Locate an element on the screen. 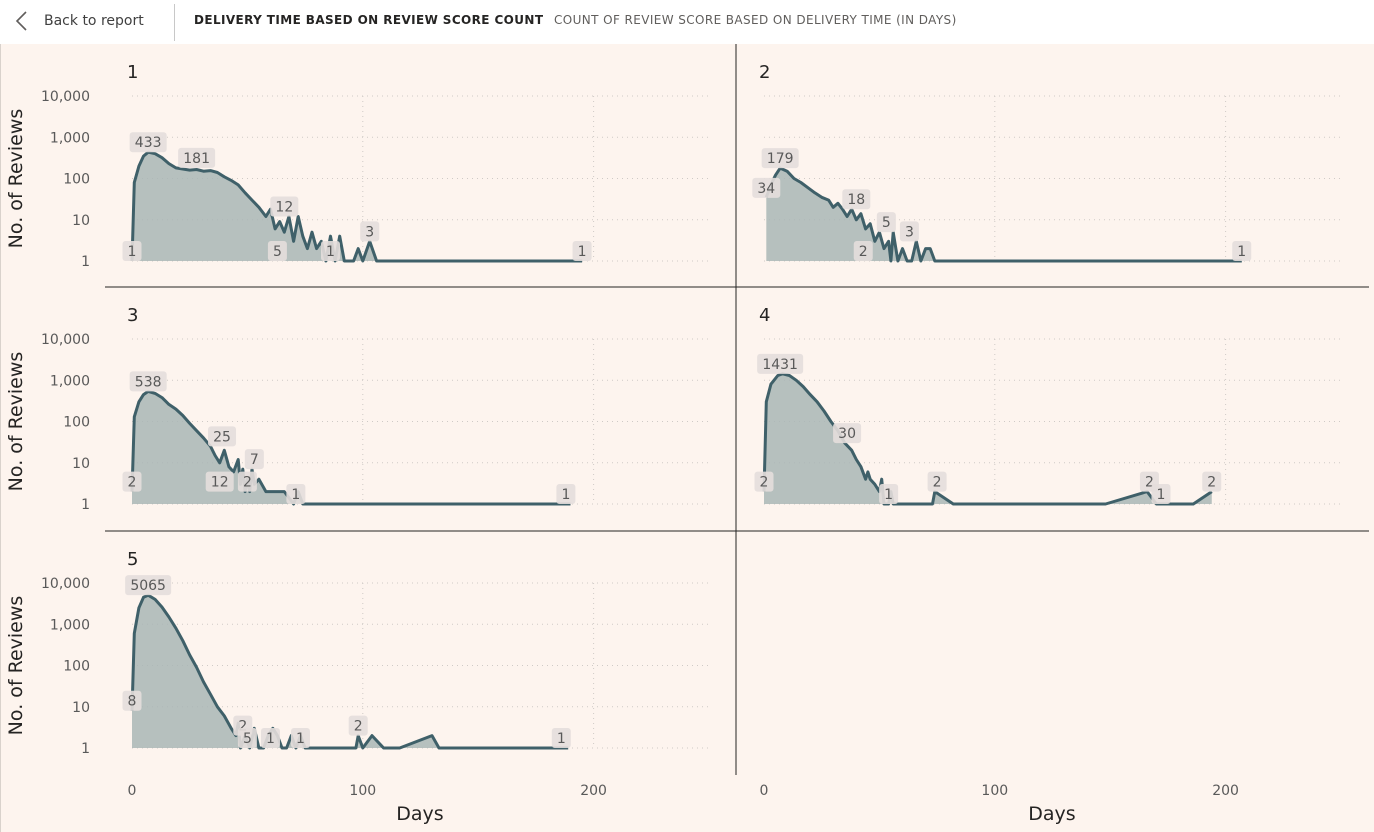  x-tick-label: 200 is located at coordinates (593, 791).